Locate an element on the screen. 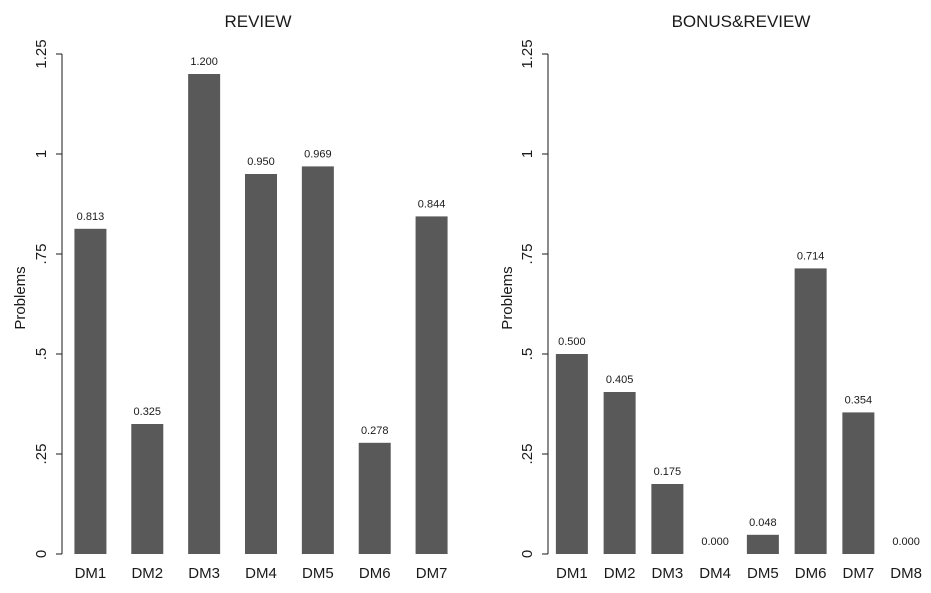 This screenshot has width=931, height=593. bar-value-label: 0.714 is located at coordinates (811, 256).